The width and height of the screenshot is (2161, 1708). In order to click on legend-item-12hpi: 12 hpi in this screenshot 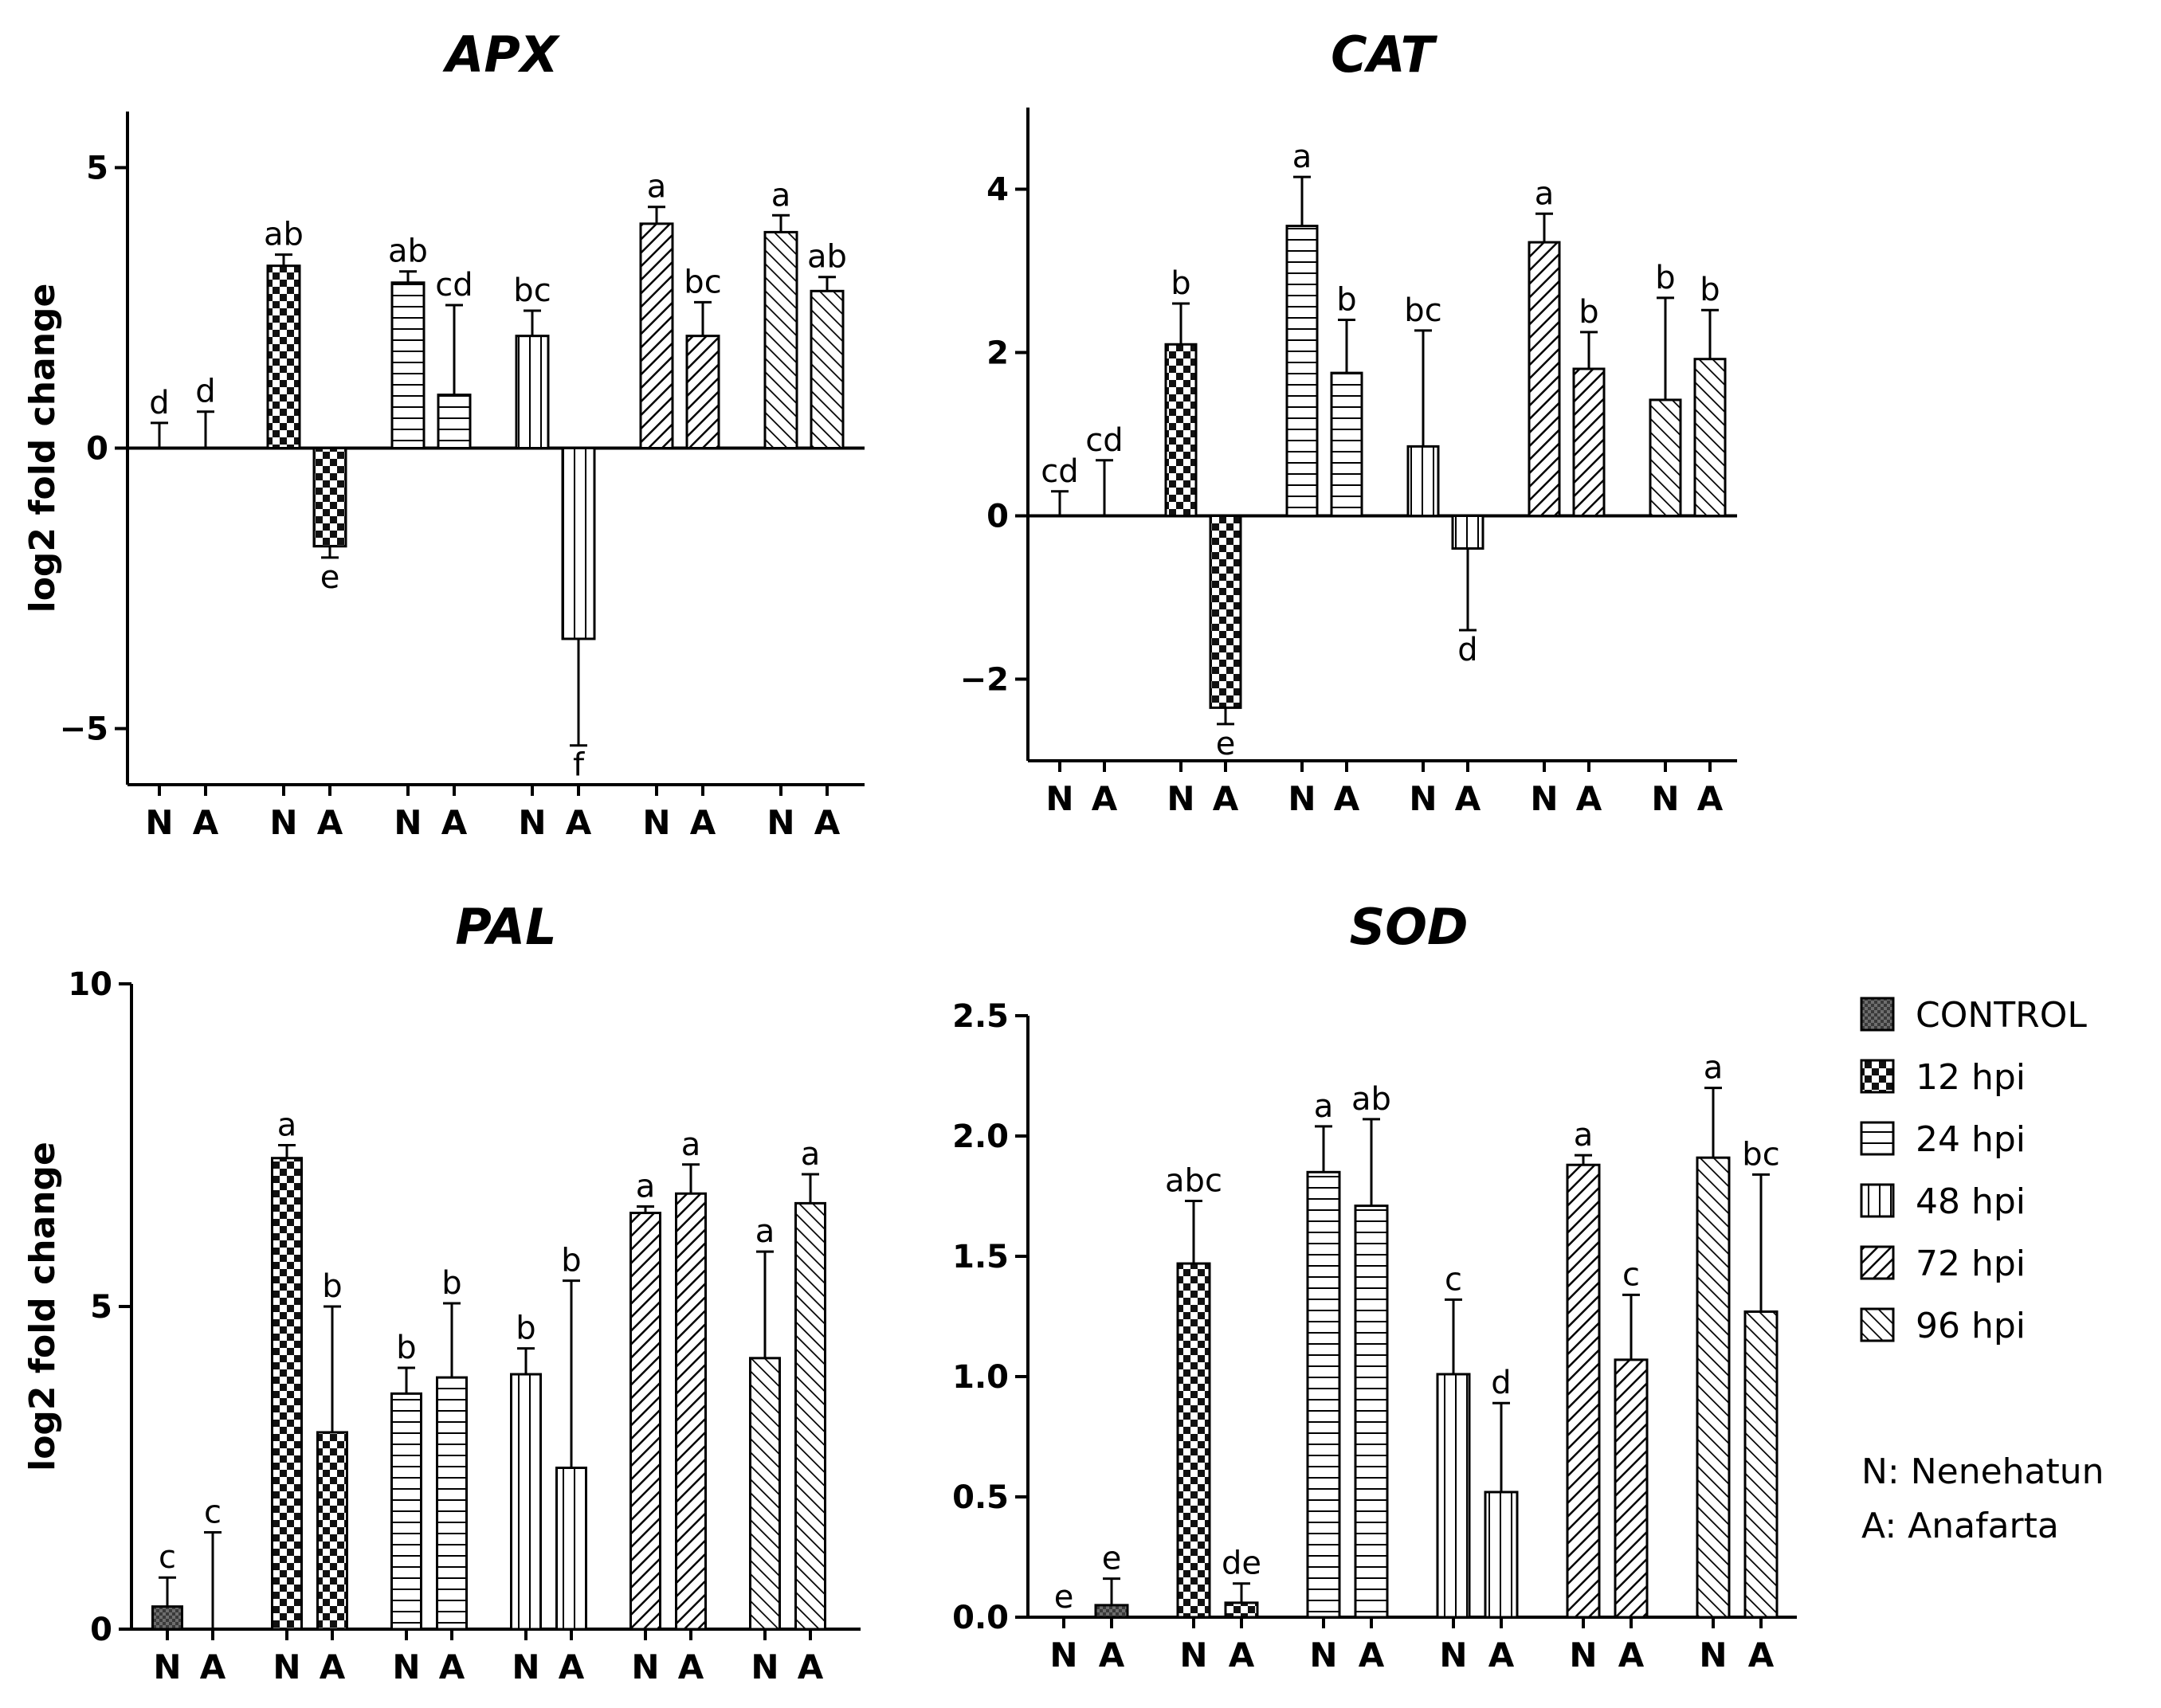, I will do `click(1943, 1078)`.